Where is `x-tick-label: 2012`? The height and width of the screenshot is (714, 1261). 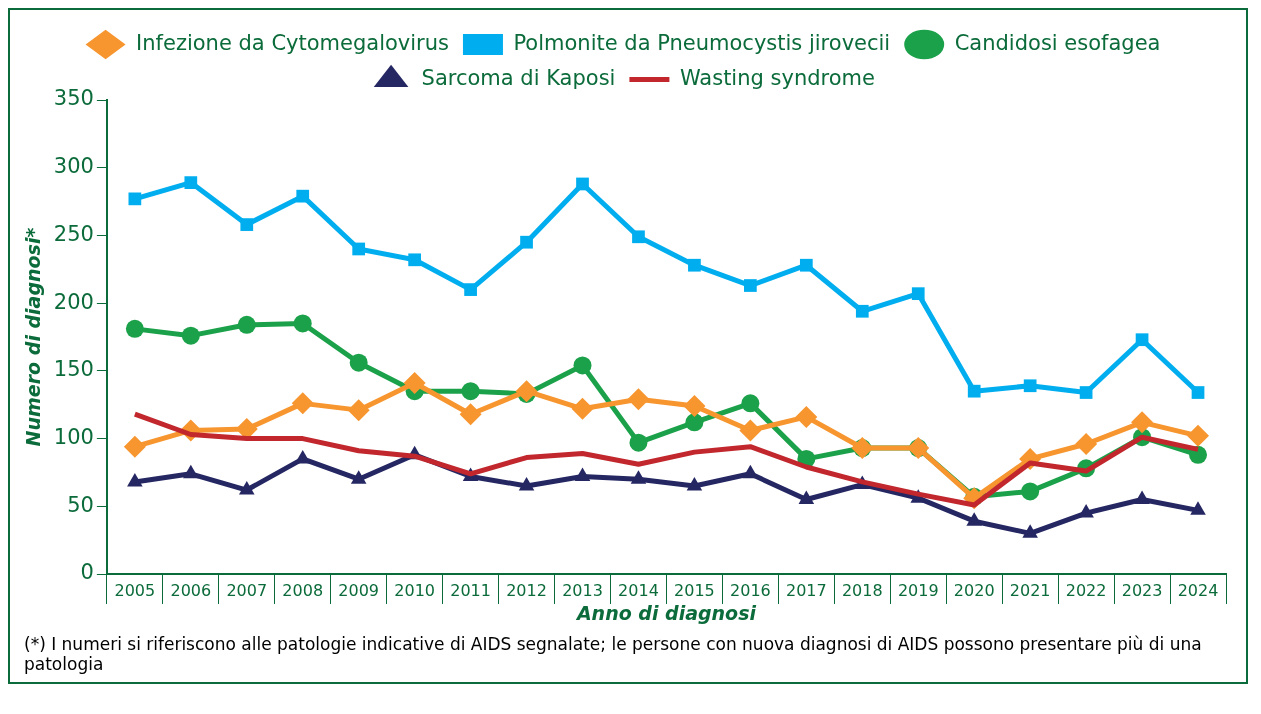
x-tick-label: 2012 is located at coordinates (526, 590).